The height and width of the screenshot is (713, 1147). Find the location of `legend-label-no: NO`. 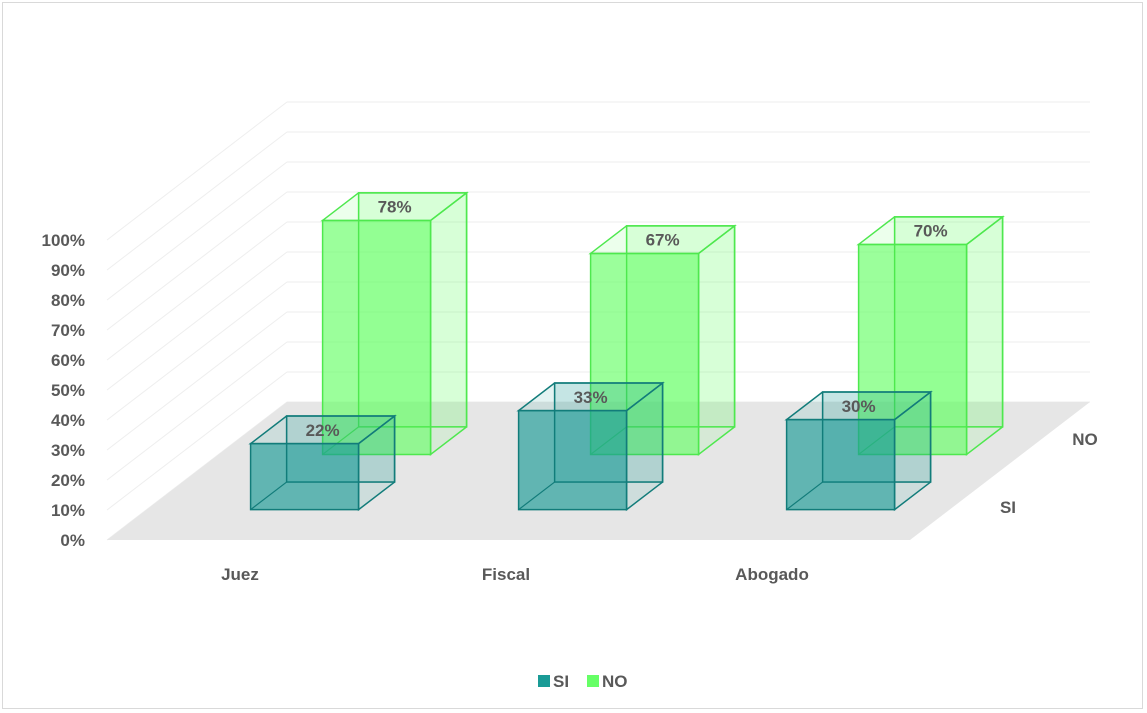

legend-label-no: NO is located at coordinates (615, 681).